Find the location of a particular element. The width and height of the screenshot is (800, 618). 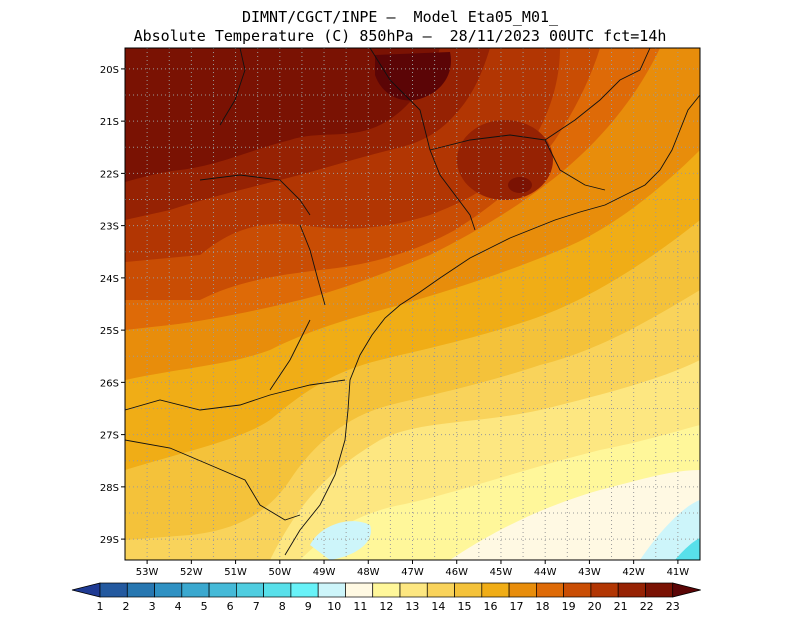

colorbar-label: 17 is located at coordinates (517, 606).